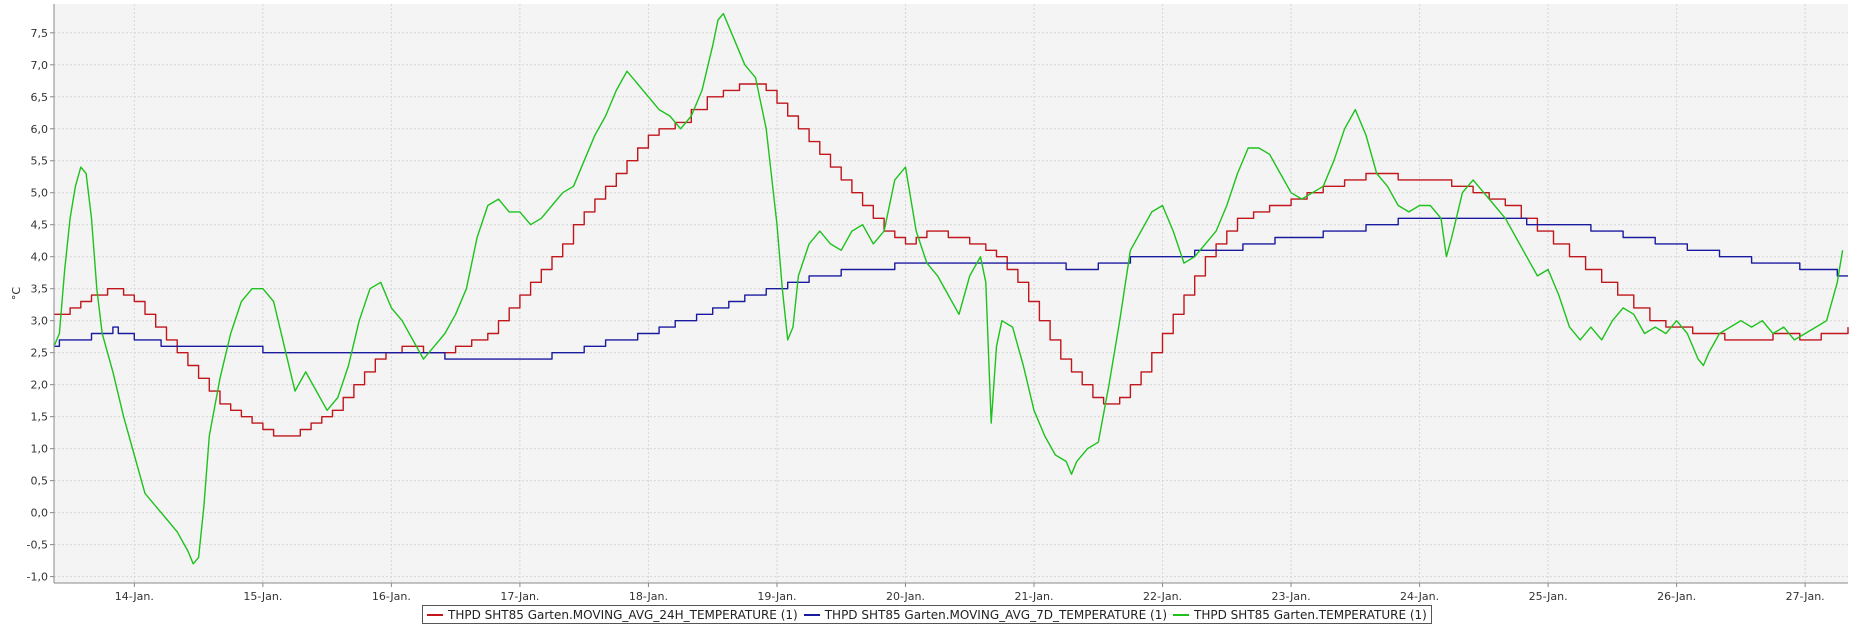  What do you see at coordinates (40, 513) in the screenshot?
I see `y-tick-label: 0,0` at bounding box center [40, 513].